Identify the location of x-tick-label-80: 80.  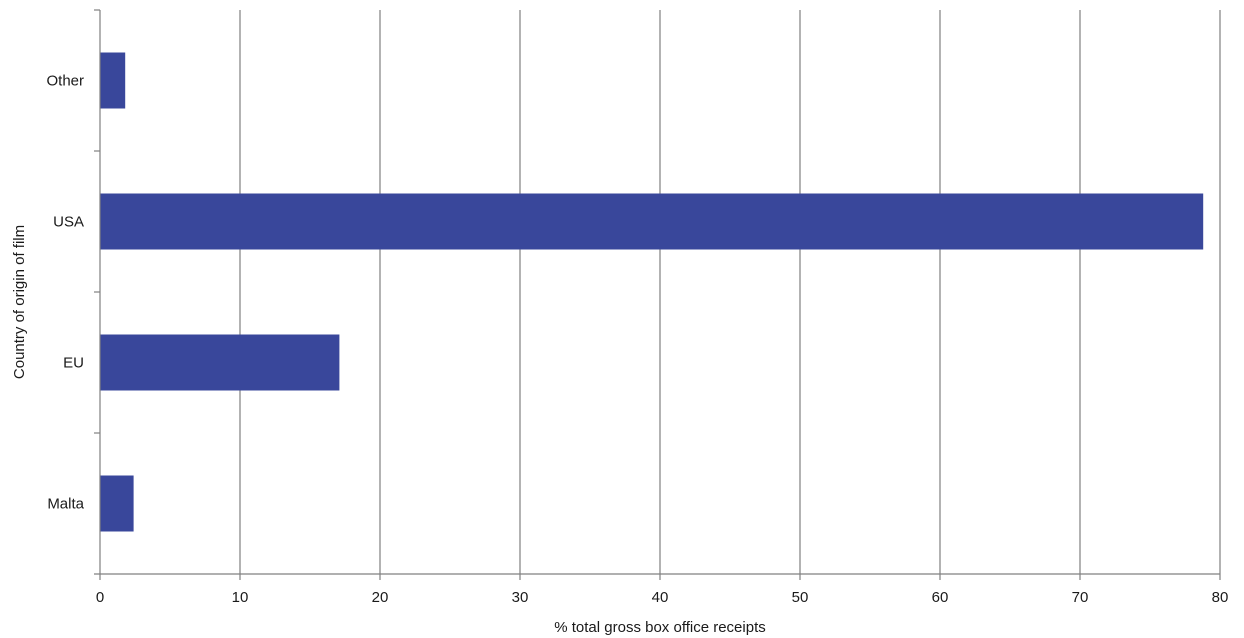
(1220, 597).